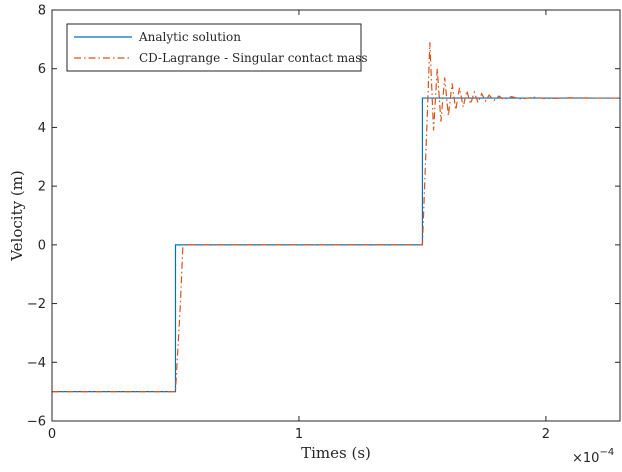 The image size is (622, 472). I want to click on x-tick-label: 2, so click(546, 434).